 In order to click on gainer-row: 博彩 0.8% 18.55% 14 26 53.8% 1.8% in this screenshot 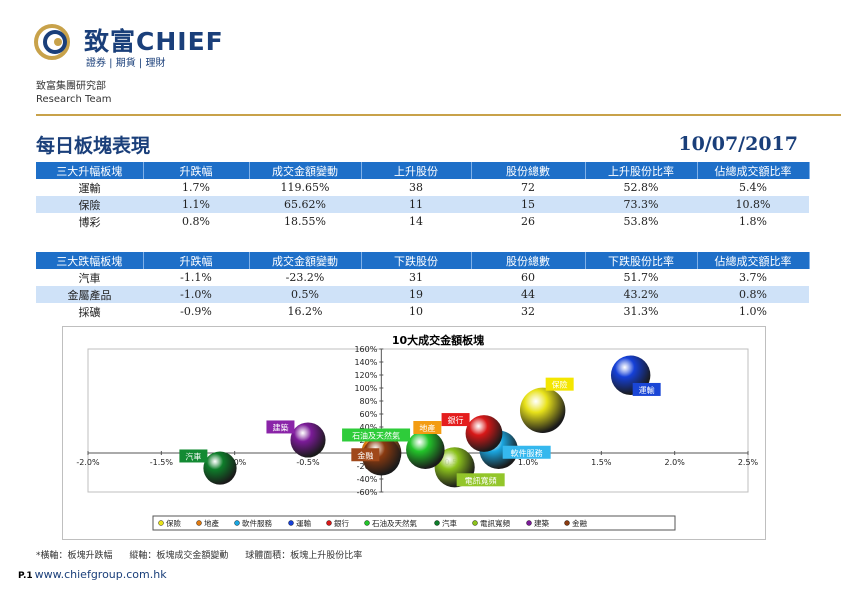, I will do `click(422, 221)`.